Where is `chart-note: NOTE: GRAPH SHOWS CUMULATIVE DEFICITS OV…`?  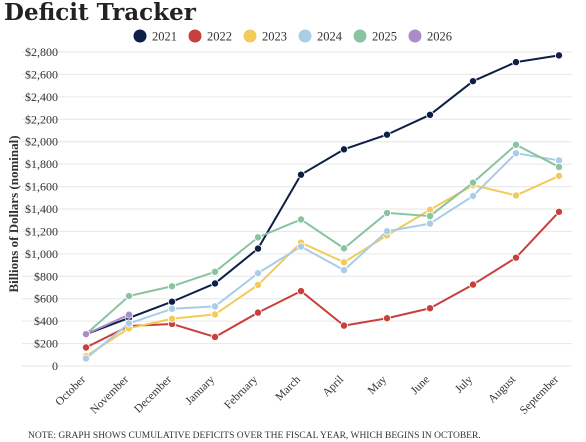 chart-note: NOTE: GRAPH SHOWS CUMULATIVE DEFICITS OV… is located at coordinates (254, 436).